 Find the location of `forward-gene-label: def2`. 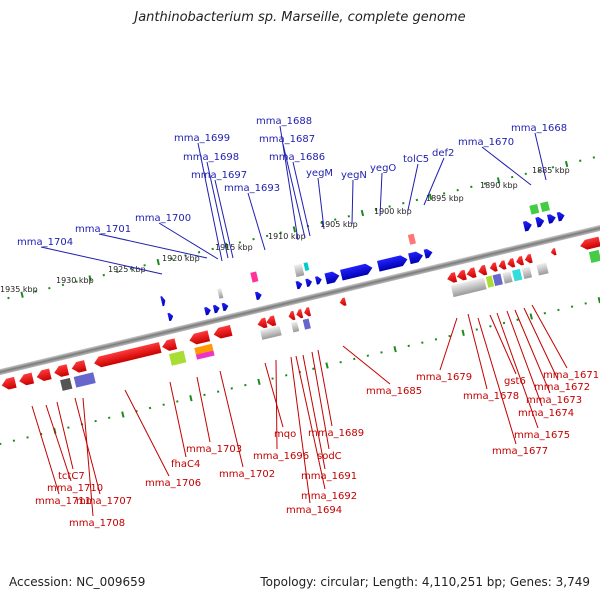

forward-gene-label: def2 is located at coordinates (443, 153).